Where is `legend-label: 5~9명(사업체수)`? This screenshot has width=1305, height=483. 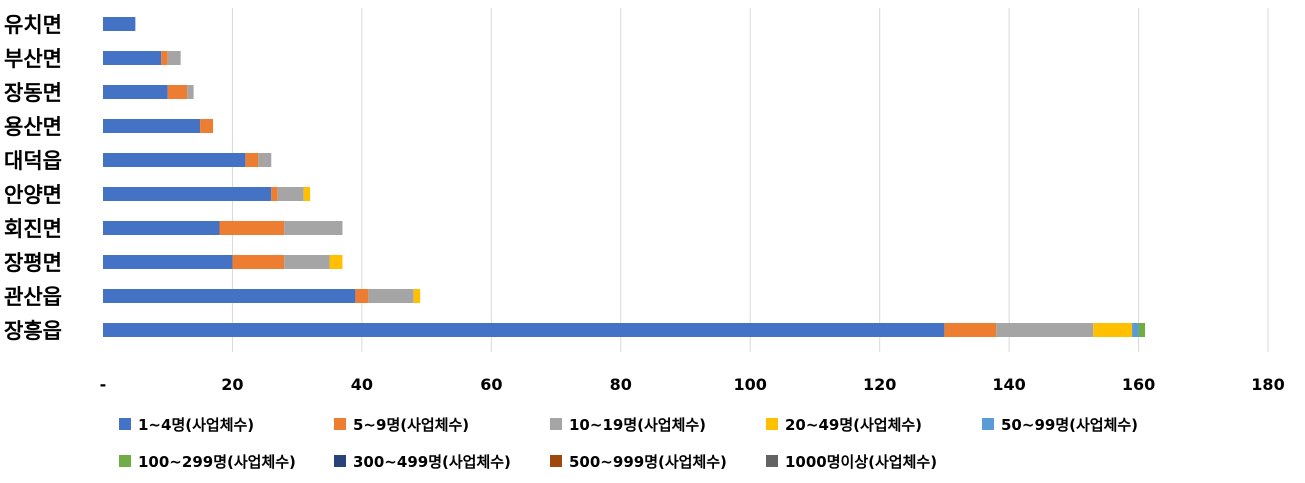
legend-label: 5~9명(사업체수) is located at coordinates (411, 425).